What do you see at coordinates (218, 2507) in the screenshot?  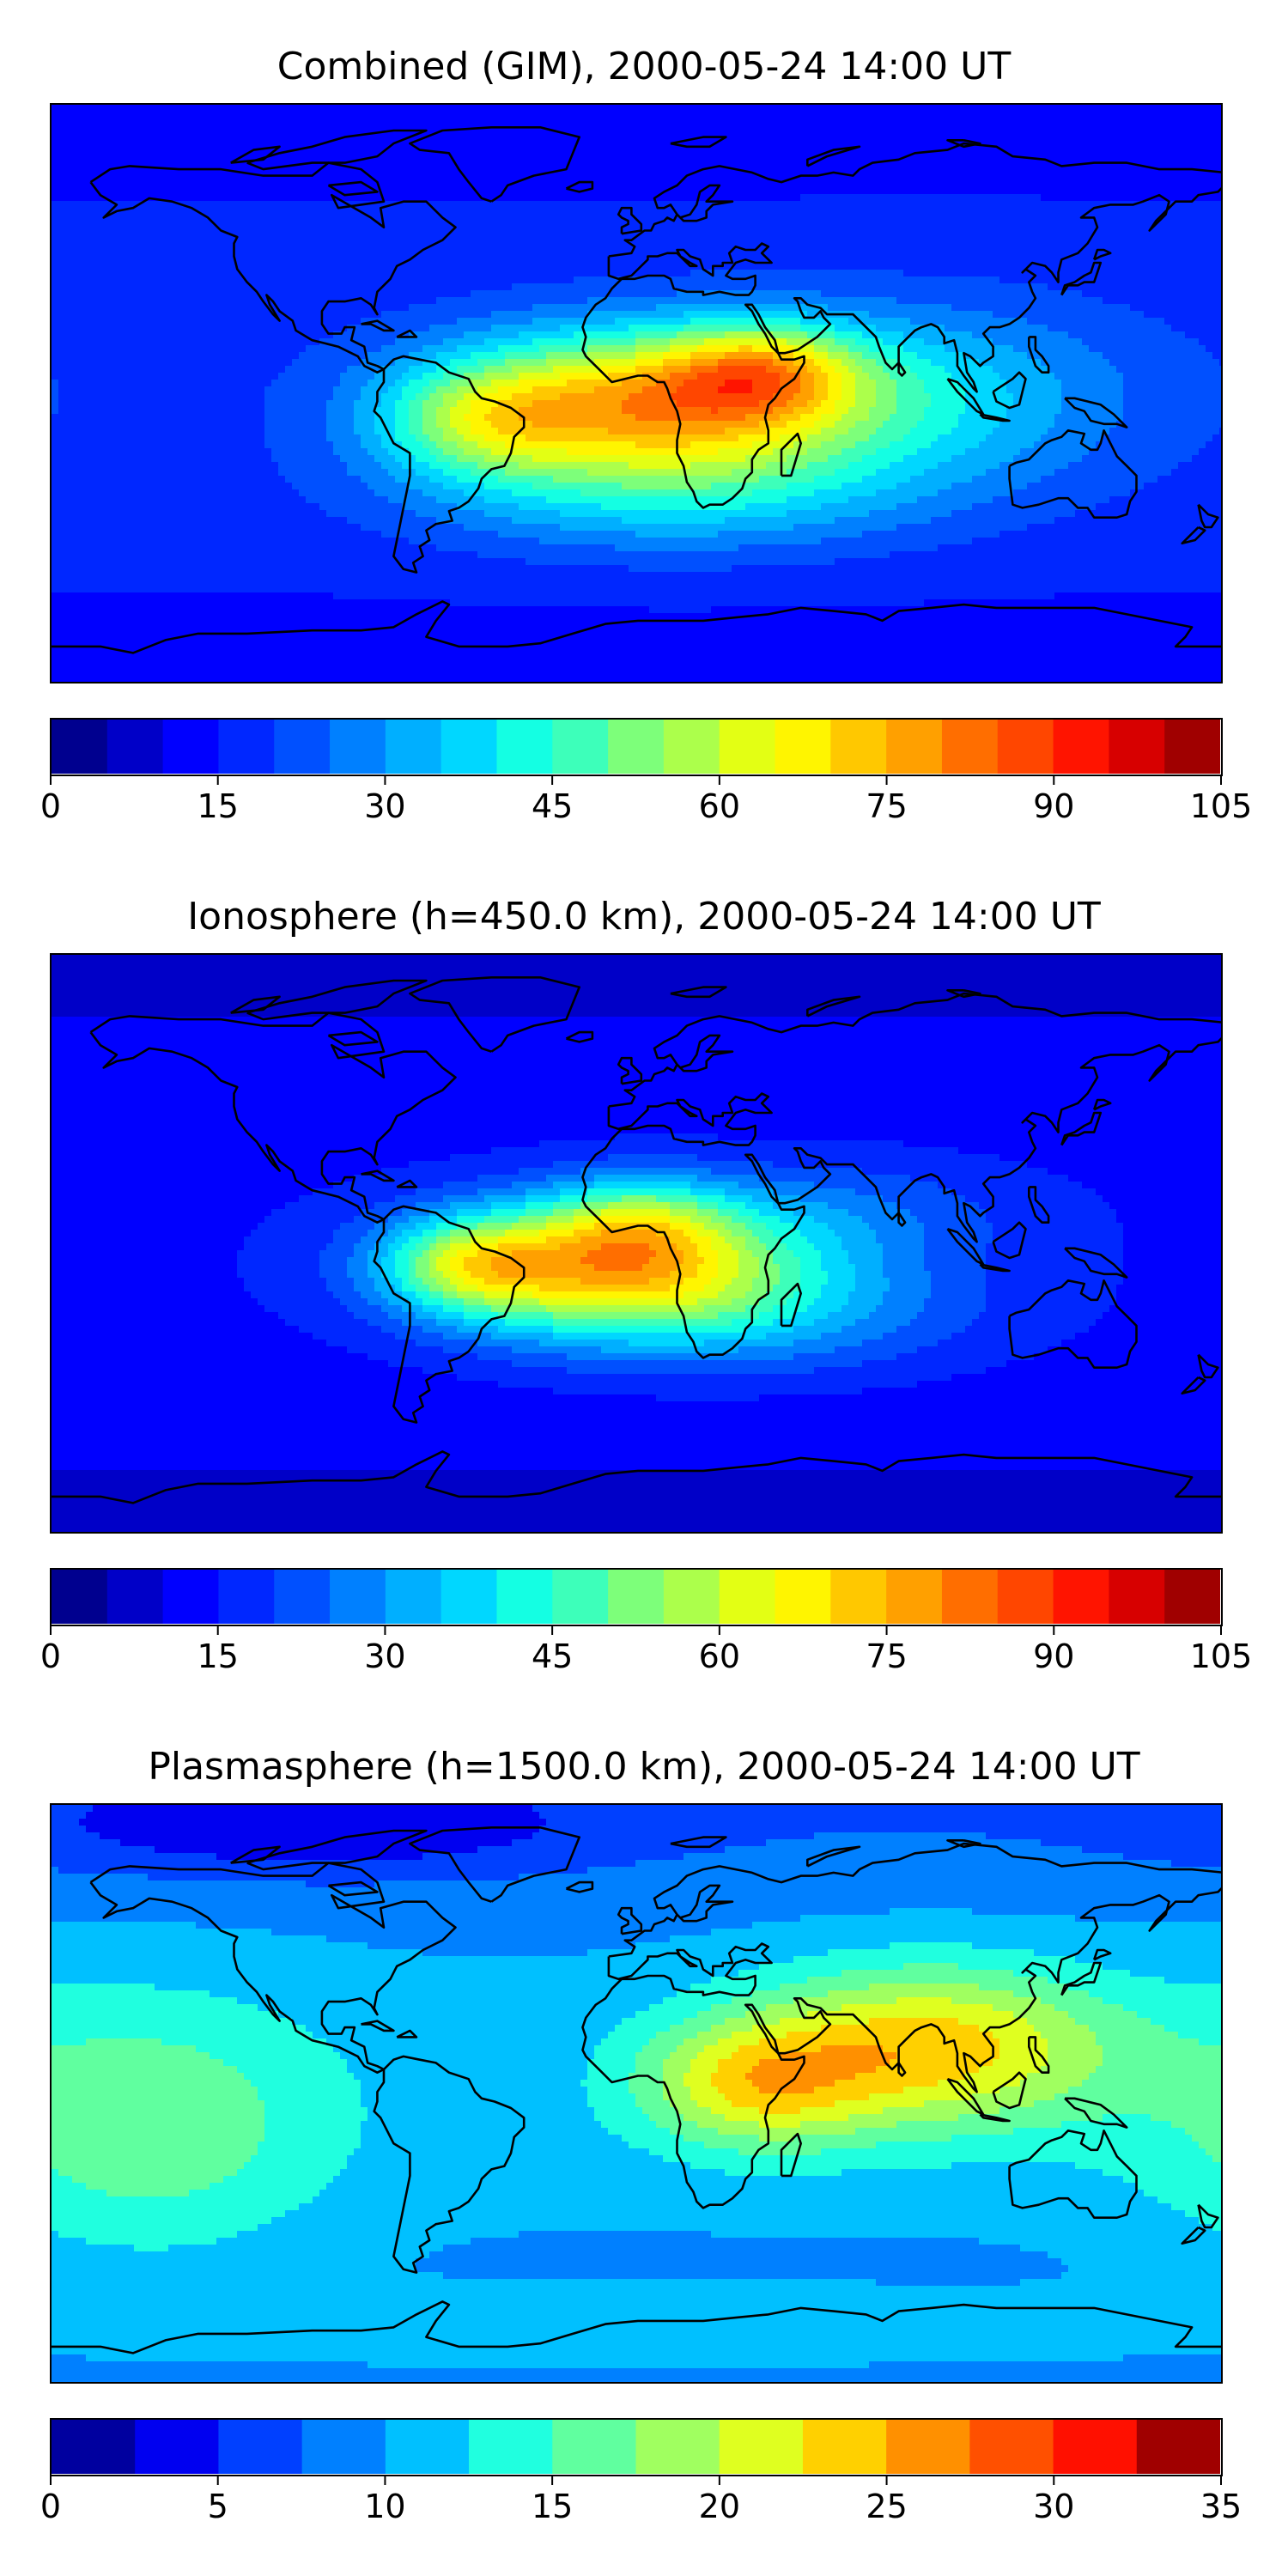 I see `colorbar-tick-label: 5` at bounding box center [218, 2507].